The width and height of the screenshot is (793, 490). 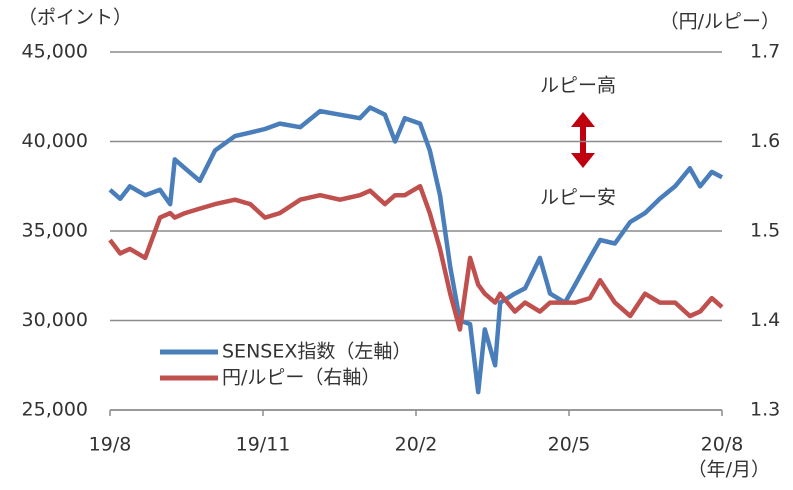 I want to click on y-tick-label: 30,000, so click(x=55, y=320).